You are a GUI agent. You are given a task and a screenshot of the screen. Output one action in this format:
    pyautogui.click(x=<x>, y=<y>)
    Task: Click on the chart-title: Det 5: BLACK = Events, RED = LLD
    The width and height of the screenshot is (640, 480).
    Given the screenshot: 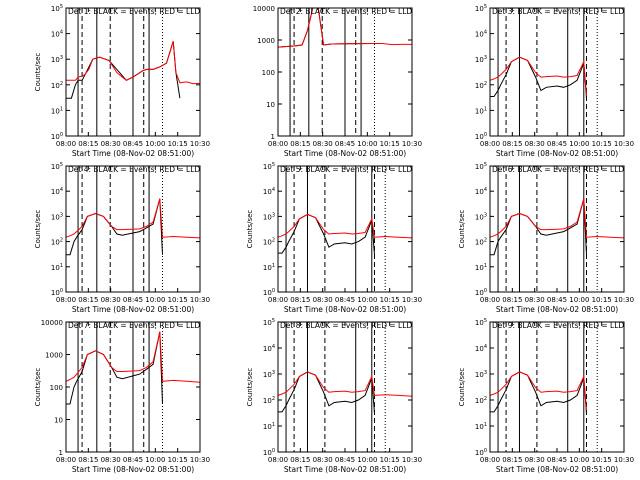 What is the action you would take?
    pyautogui.click(x=346, y=169)
    